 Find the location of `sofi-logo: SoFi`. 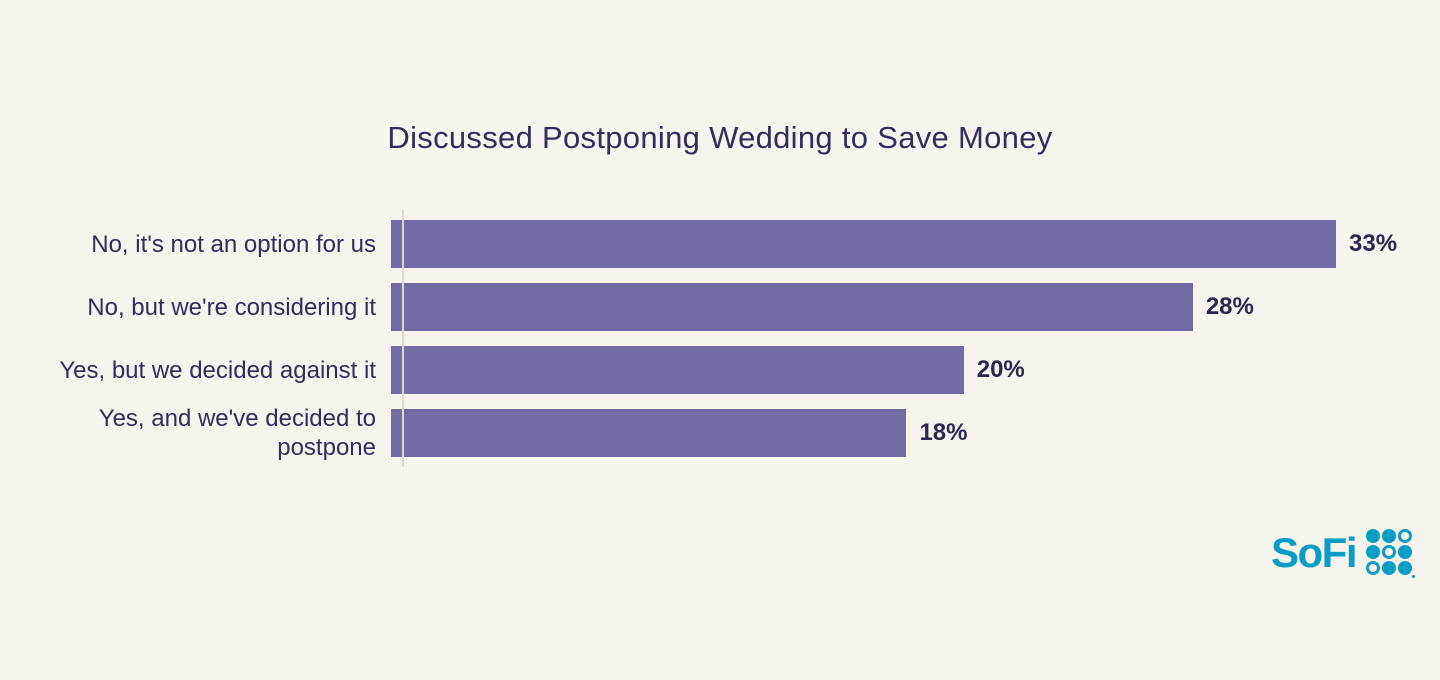

sofi-logo: SoFi is located at coordinates (1343, 553).